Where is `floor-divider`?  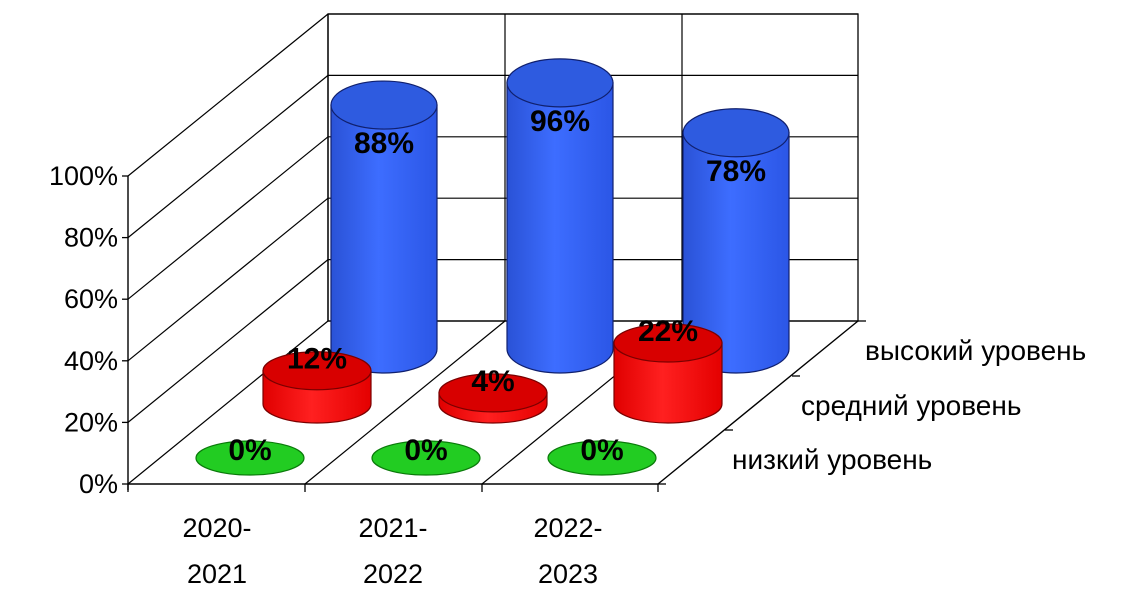 floor-divider is located at coordinates (405, 402).